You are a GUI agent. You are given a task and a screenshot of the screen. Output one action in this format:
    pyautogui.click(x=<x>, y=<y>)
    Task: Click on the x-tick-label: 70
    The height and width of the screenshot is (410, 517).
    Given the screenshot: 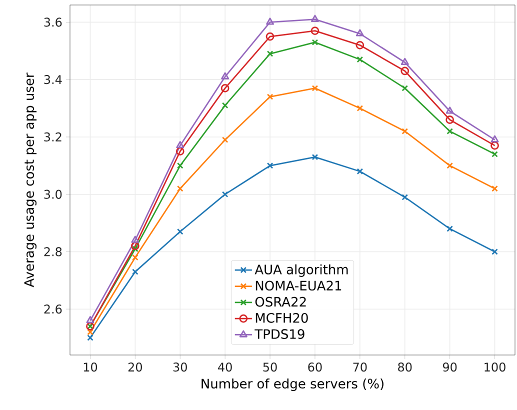 What is the action you would take?
    pyautogui.click(x=360, y=367)
    